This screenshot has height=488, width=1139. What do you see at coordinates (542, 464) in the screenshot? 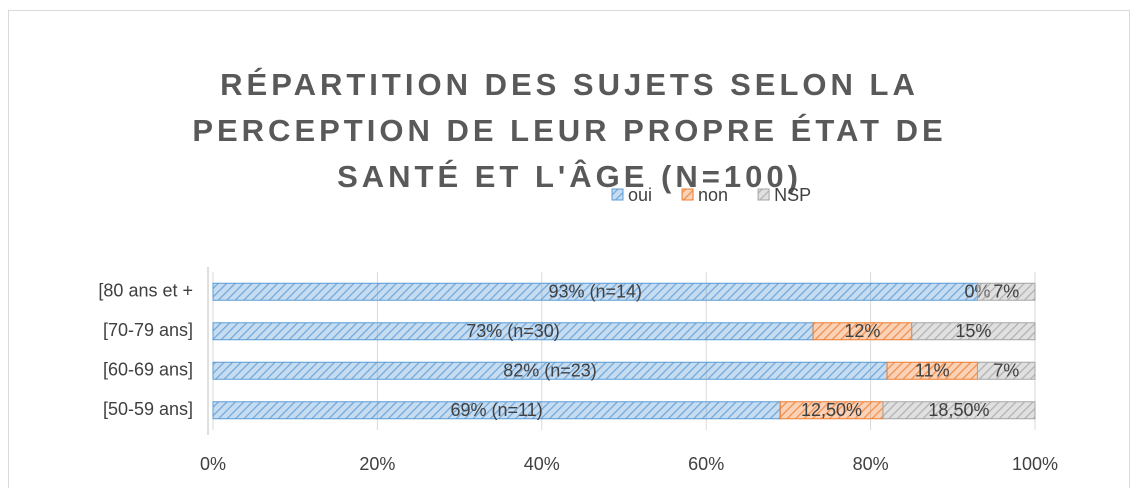
I see `x-tick-label: 40%` at bounding box center [542, 464].